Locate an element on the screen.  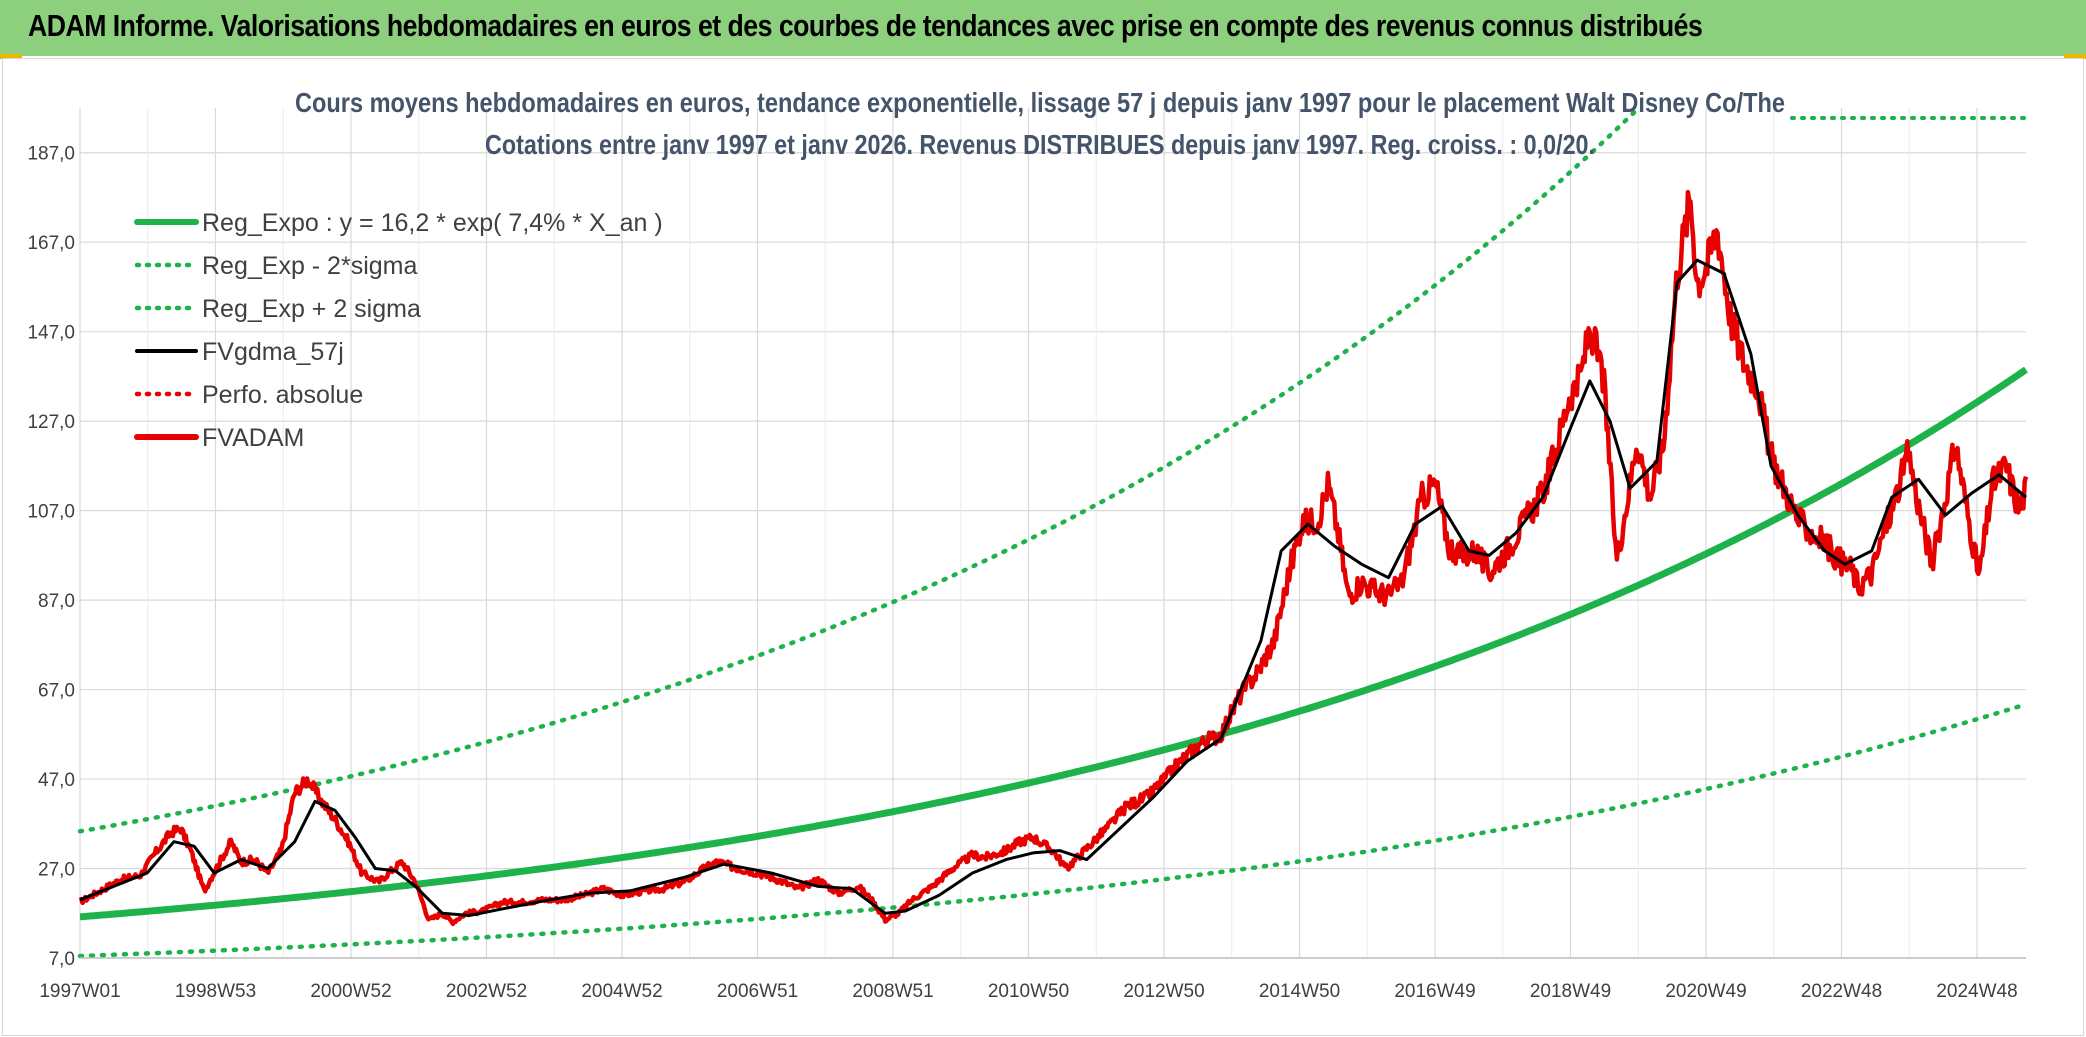
x-tick-label: 2012W50 is located at coordinates (1163, 991).